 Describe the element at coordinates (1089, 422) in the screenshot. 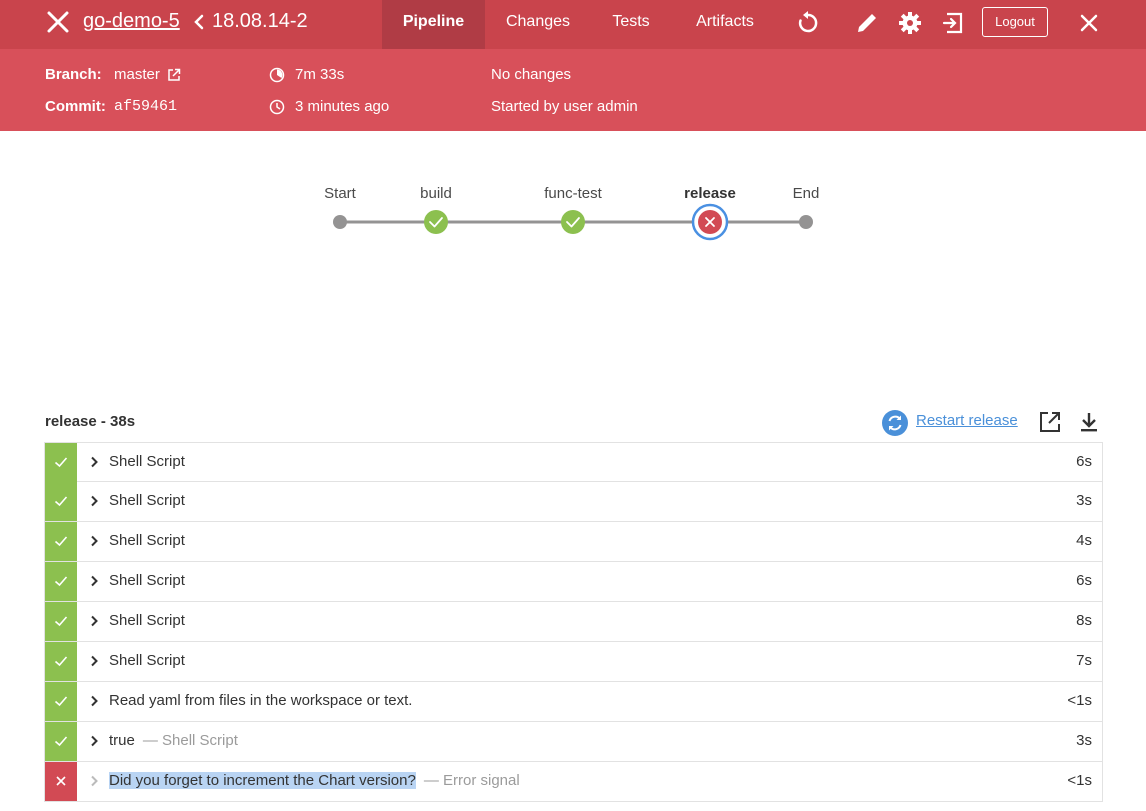

I see `download-log-icon` at that location.